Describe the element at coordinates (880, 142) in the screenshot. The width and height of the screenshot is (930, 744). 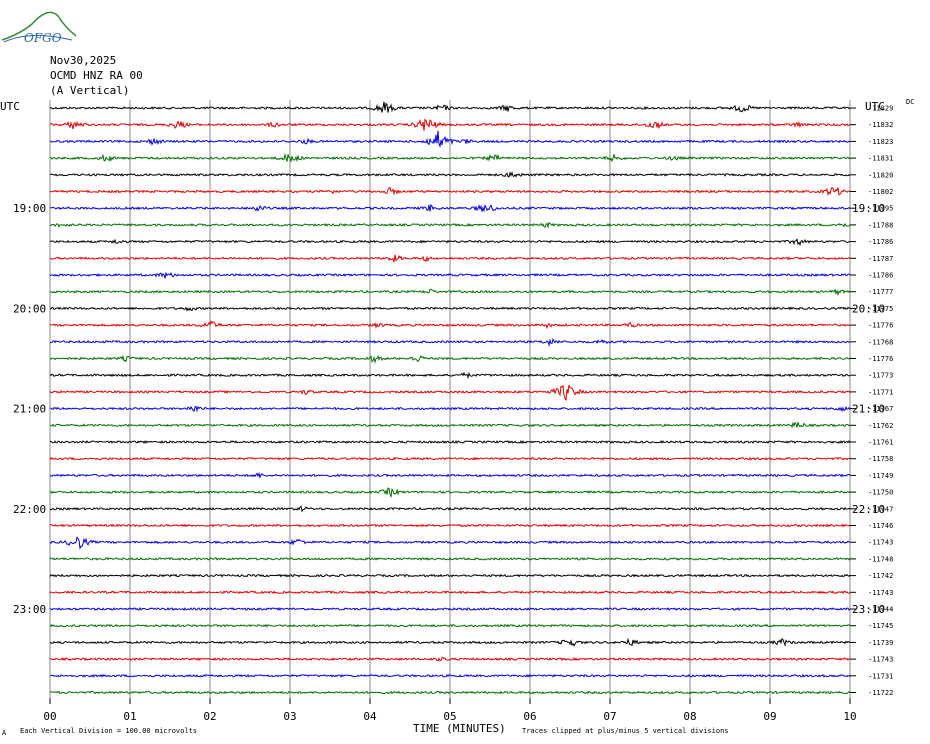
I see `trace-offset-value: -11823` at that location.